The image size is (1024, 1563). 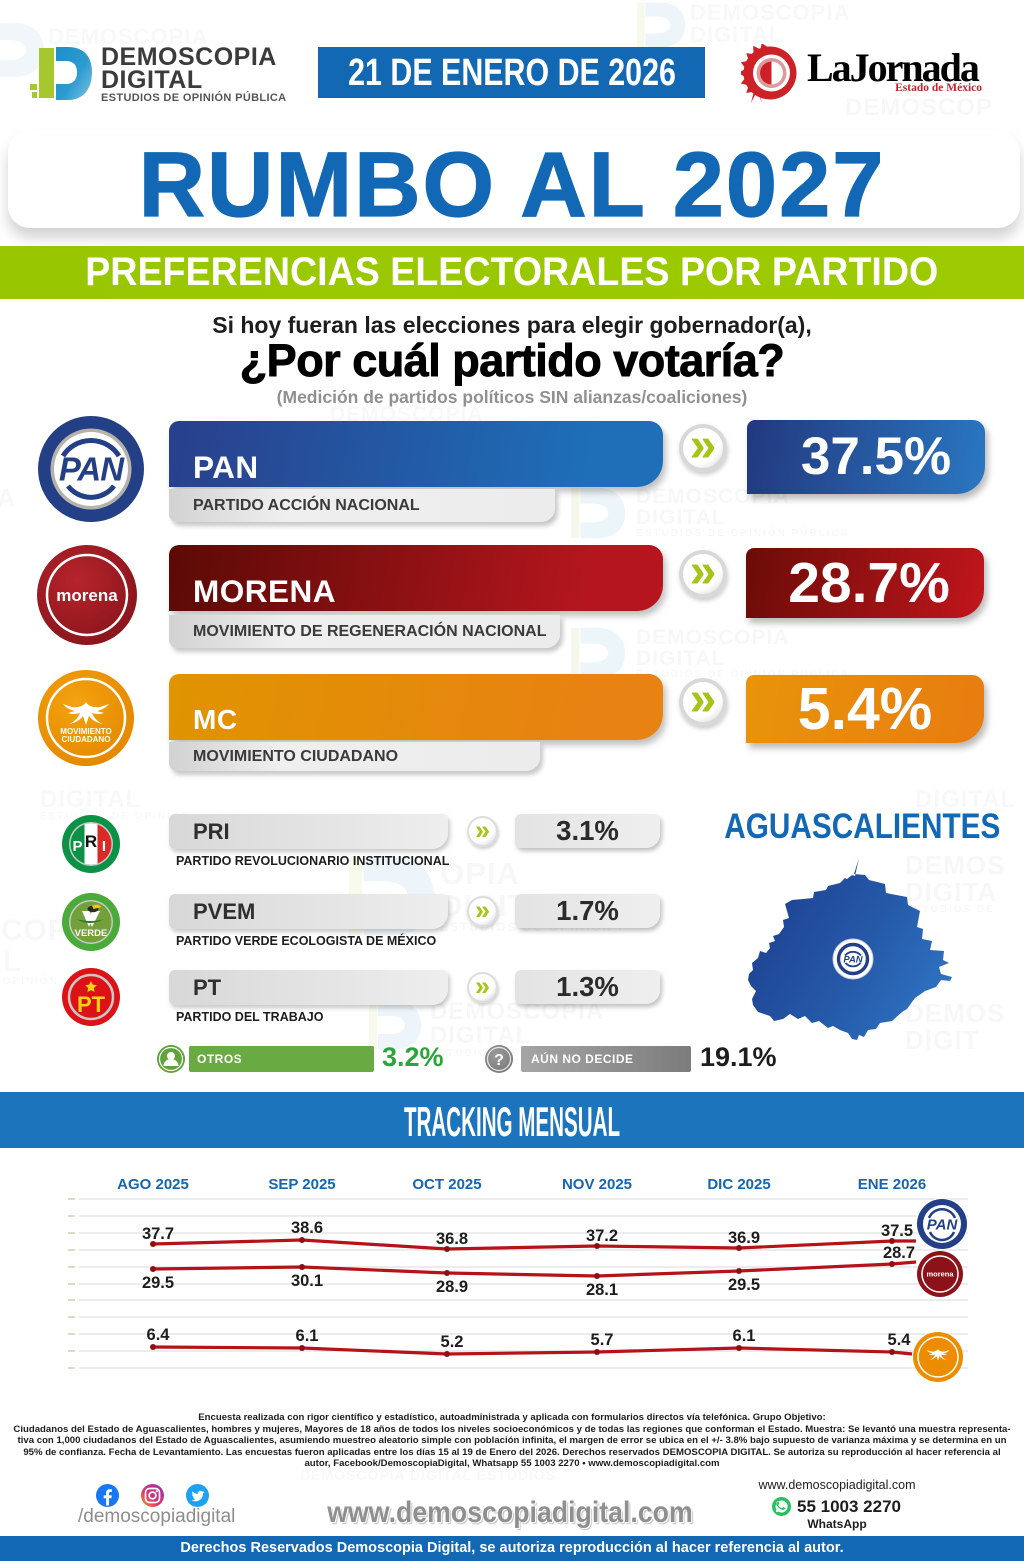 I want to click on svg-text: 28.9, so click(x=452, y=1287).